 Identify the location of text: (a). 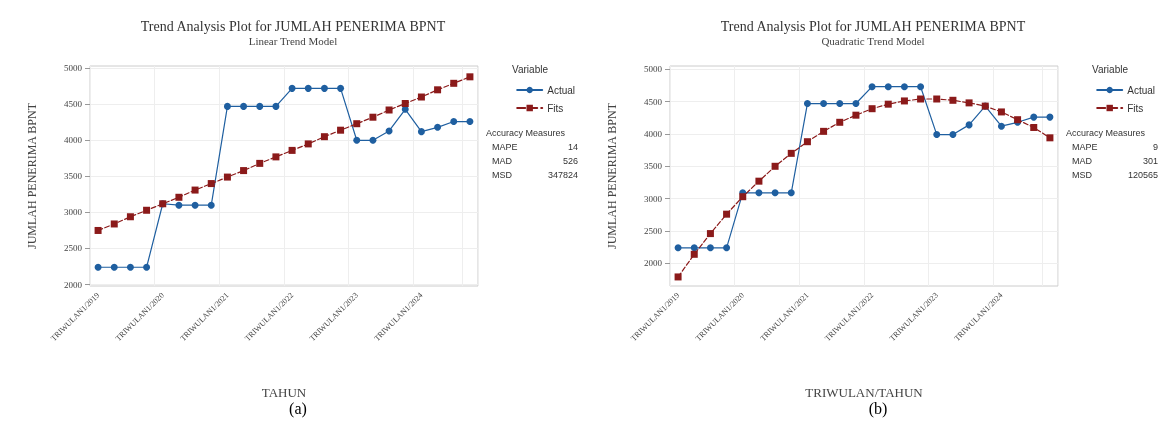
(298, 408).